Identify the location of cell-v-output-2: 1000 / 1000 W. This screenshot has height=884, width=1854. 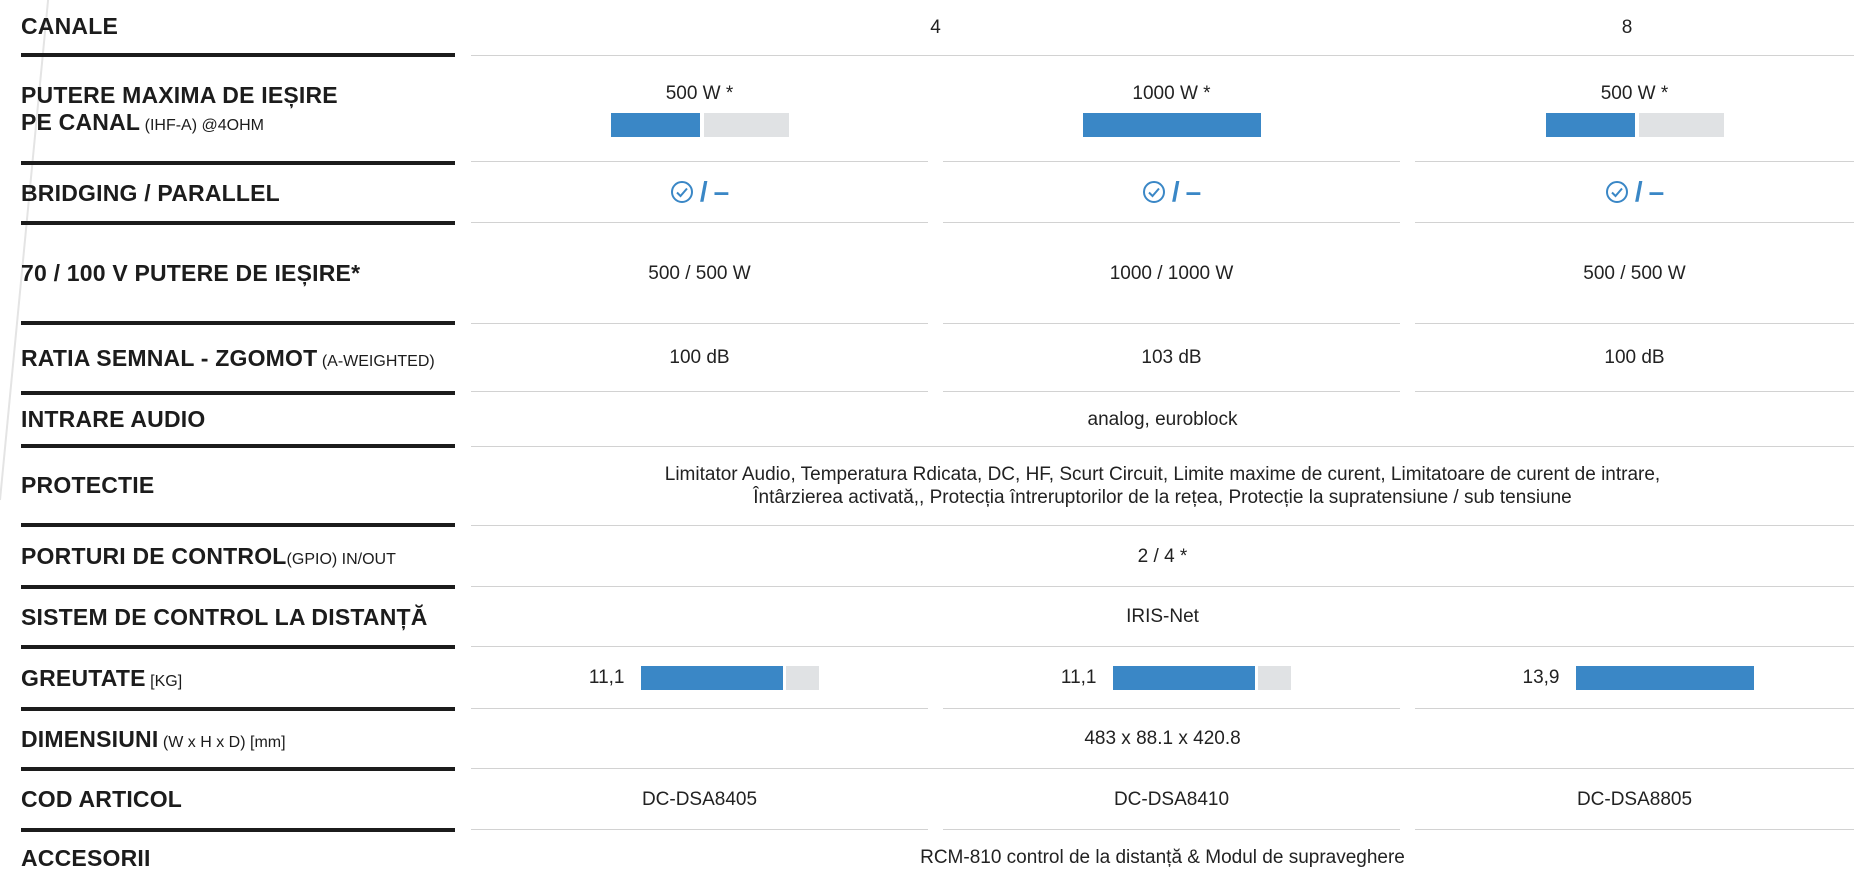
(1171, 273).